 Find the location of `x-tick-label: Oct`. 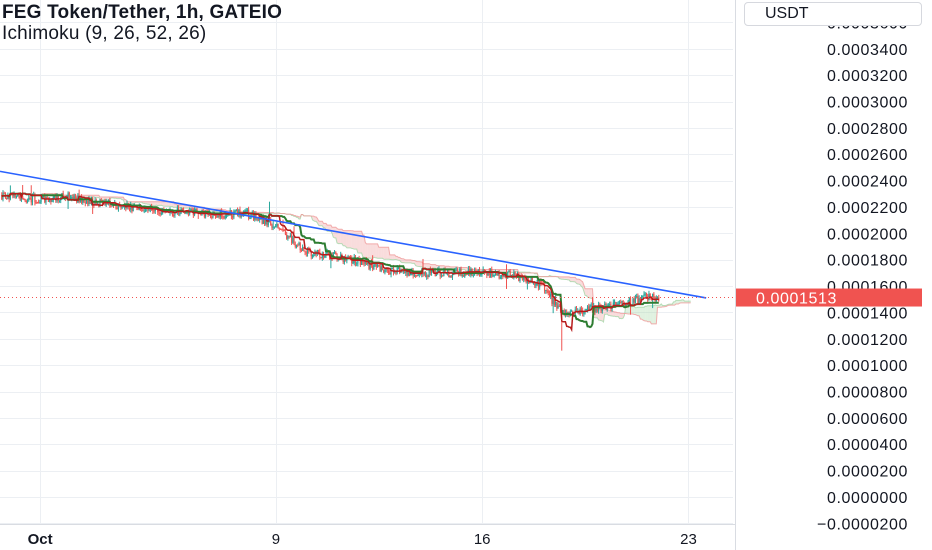

x-tick-label: Oct is located at coordinates (40, 539).